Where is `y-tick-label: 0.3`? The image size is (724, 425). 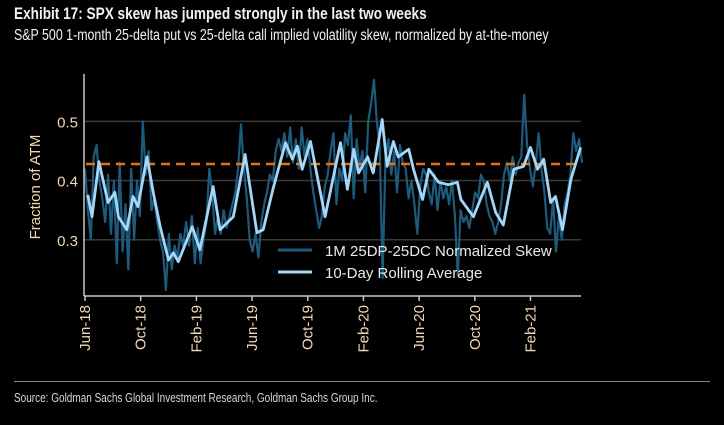 y-tick-label: 0.3 is located at coordinates (67, 241).